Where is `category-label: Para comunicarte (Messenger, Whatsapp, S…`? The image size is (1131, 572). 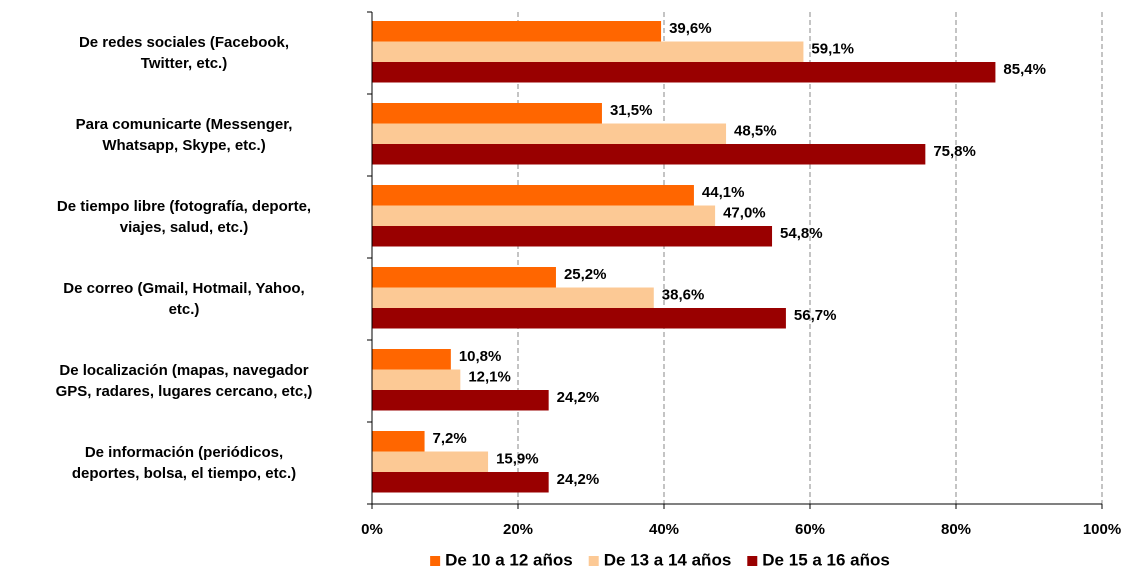 category-label: Para comunicarte (Messenger, Whatsapp, S… is located at coordinates (184, 135).